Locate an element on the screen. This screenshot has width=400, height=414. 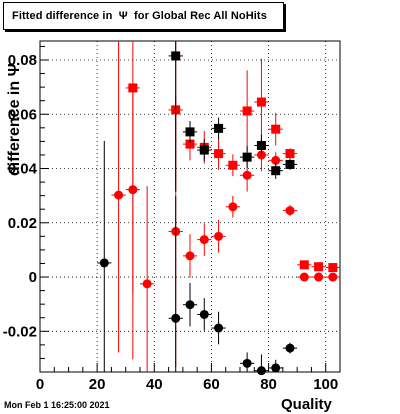
x-tick-label: 40 is located at coordinates (154, 384).